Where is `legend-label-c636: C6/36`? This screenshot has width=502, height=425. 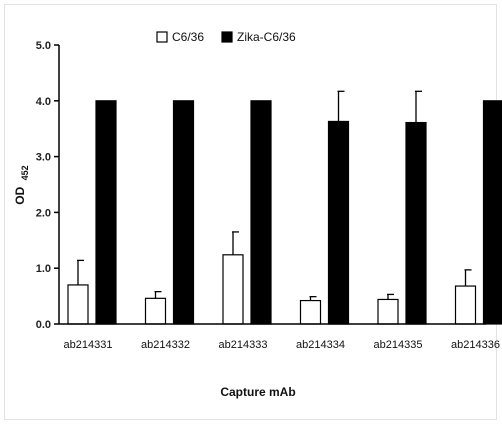
legend-label-c636: C6/36 is located at coordinates (188, 37).